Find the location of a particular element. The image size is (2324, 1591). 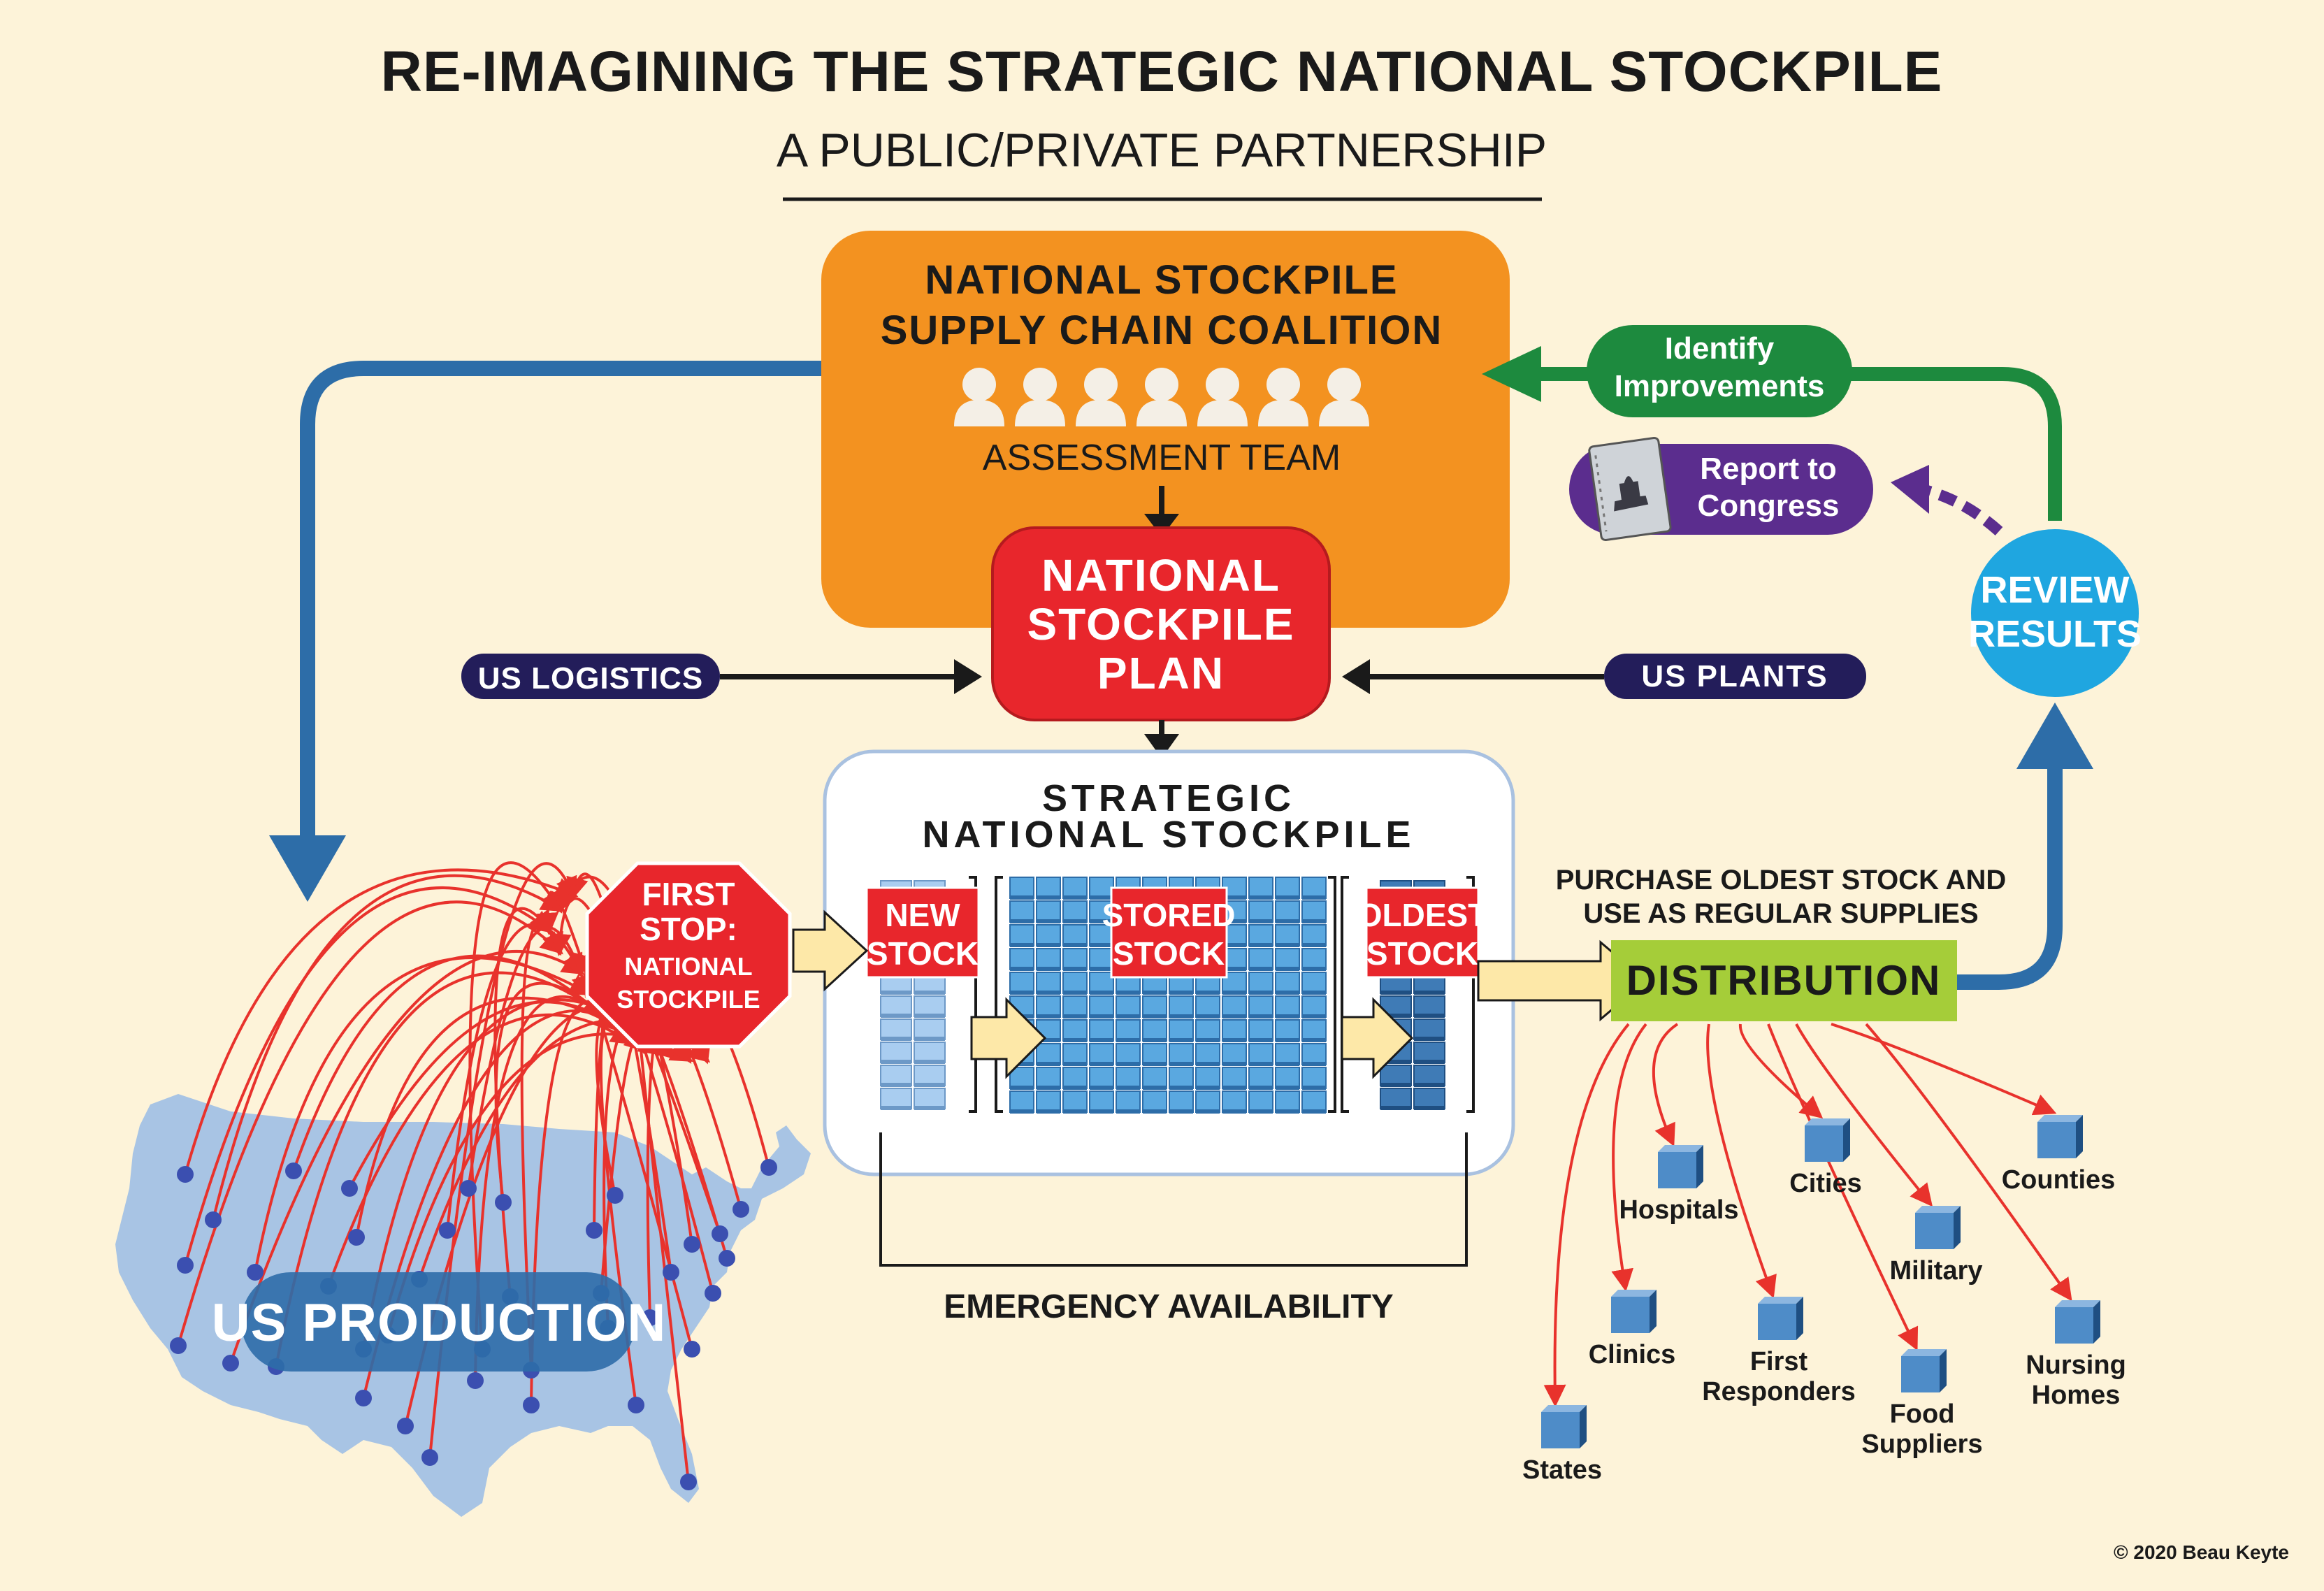

us-production-pill is located at coordinates (438, 1322).